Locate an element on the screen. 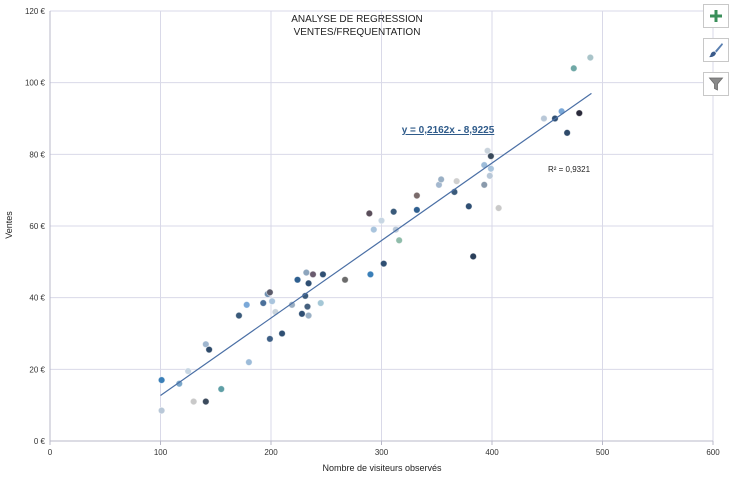 The image size is (730, 480). x-tick-label: 200 is located at coordinates (271, 452).